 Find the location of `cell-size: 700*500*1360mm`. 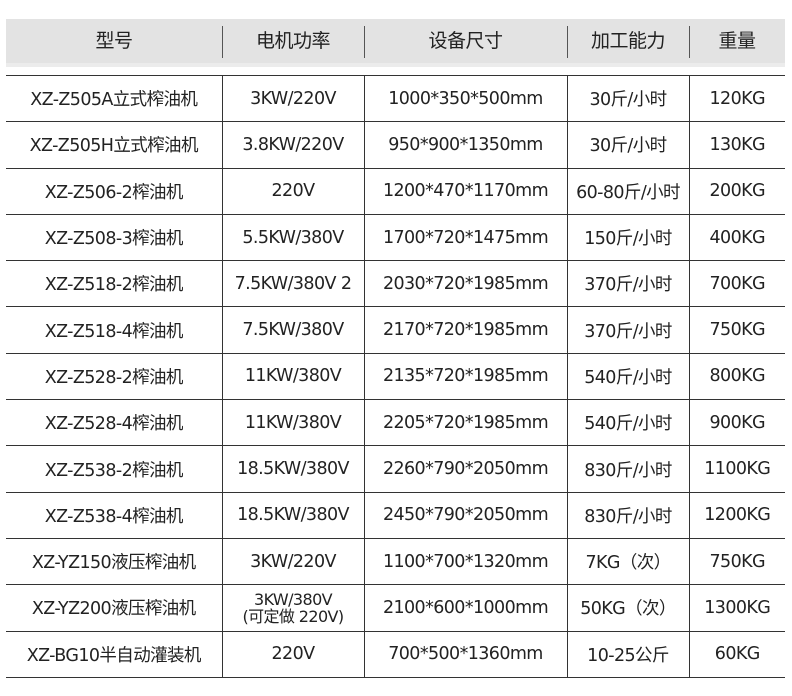

cell-size: 700*500*1360mm is located at coordinates (465, 654).